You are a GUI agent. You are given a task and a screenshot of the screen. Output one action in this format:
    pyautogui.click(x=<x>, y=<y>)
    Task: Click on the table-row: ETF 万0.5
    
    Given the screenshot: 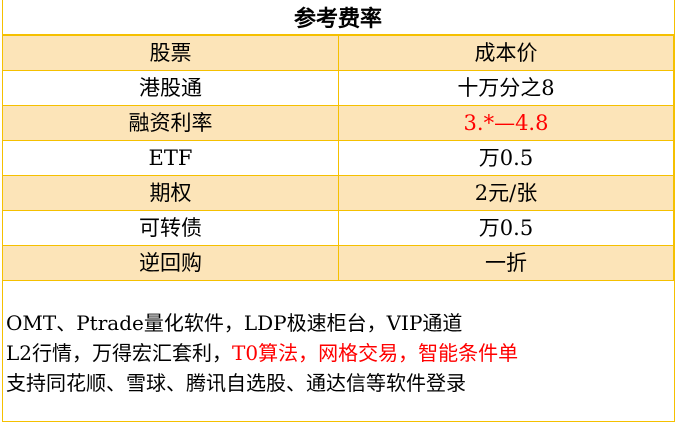 What is the action you would take?
    pyautogui.click(x=338, y=158)
    